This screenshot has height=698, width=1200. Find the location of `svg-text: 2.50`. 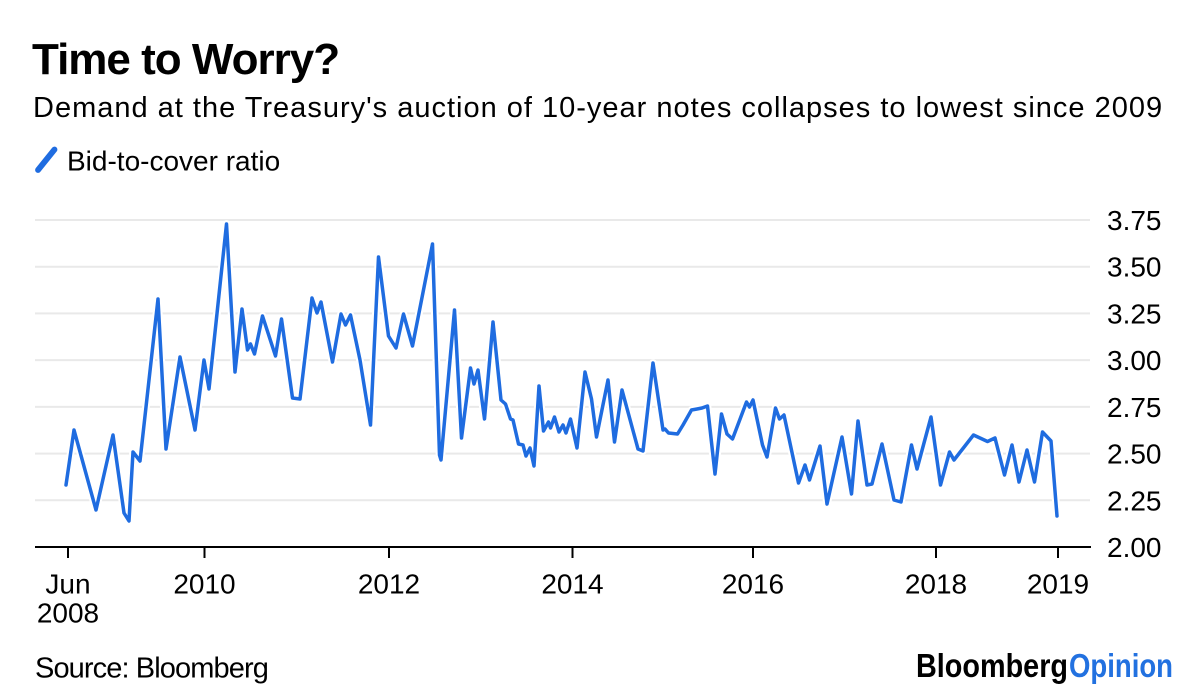

svg-text: 2.50 is located at coordinates (1134, 454).